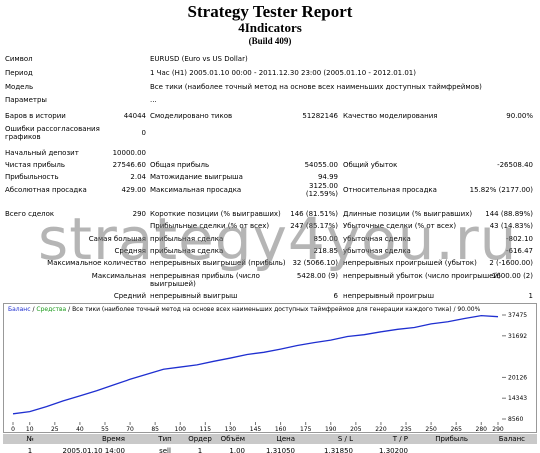 The width and height of the screenshot is (540, 453). I want to click on report-title: Strategy Tester Report, so click(270, 11).